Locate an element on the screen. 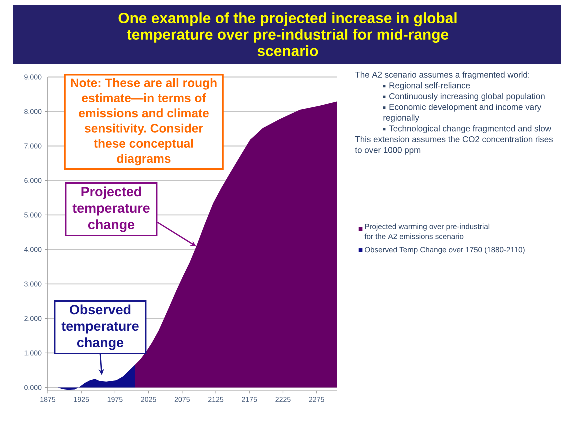 The width and height of the screenshot is (561, 426). annotation: Observed temperature change is located at coordinates (100, 327).